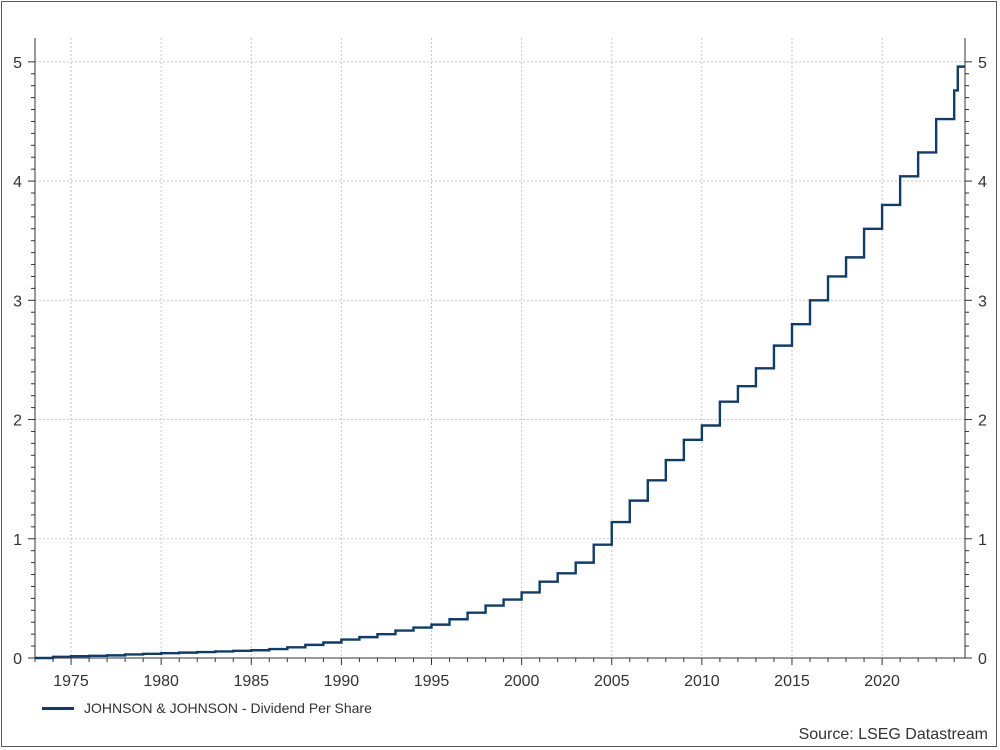 The width and height of the screenshot is (1000, 750). Describe the element at coordinates (522, 681) in the screenshot. I see `x-tick-label: 2000` at that location.